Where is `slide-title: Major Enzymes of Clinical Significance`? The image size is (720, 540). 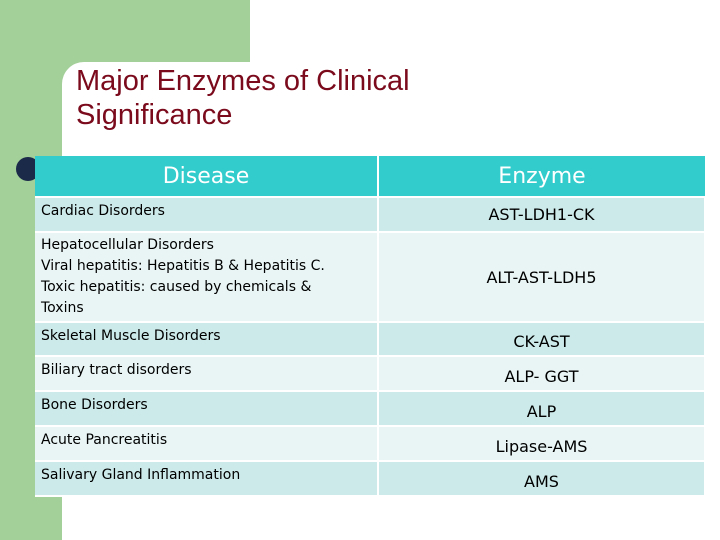 slide-title: Major Enzymes of Clinical Significance is located at coordinates (376, 98).